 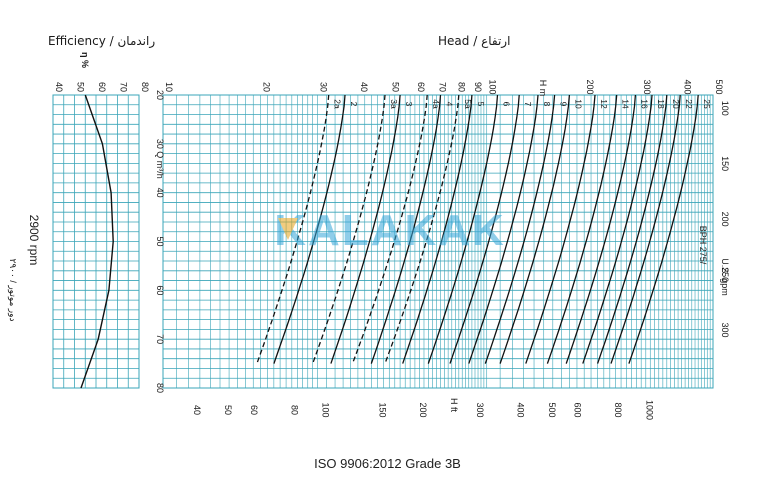 I want to click on head-m-tick-label: 80, so click(x=461, y=87).